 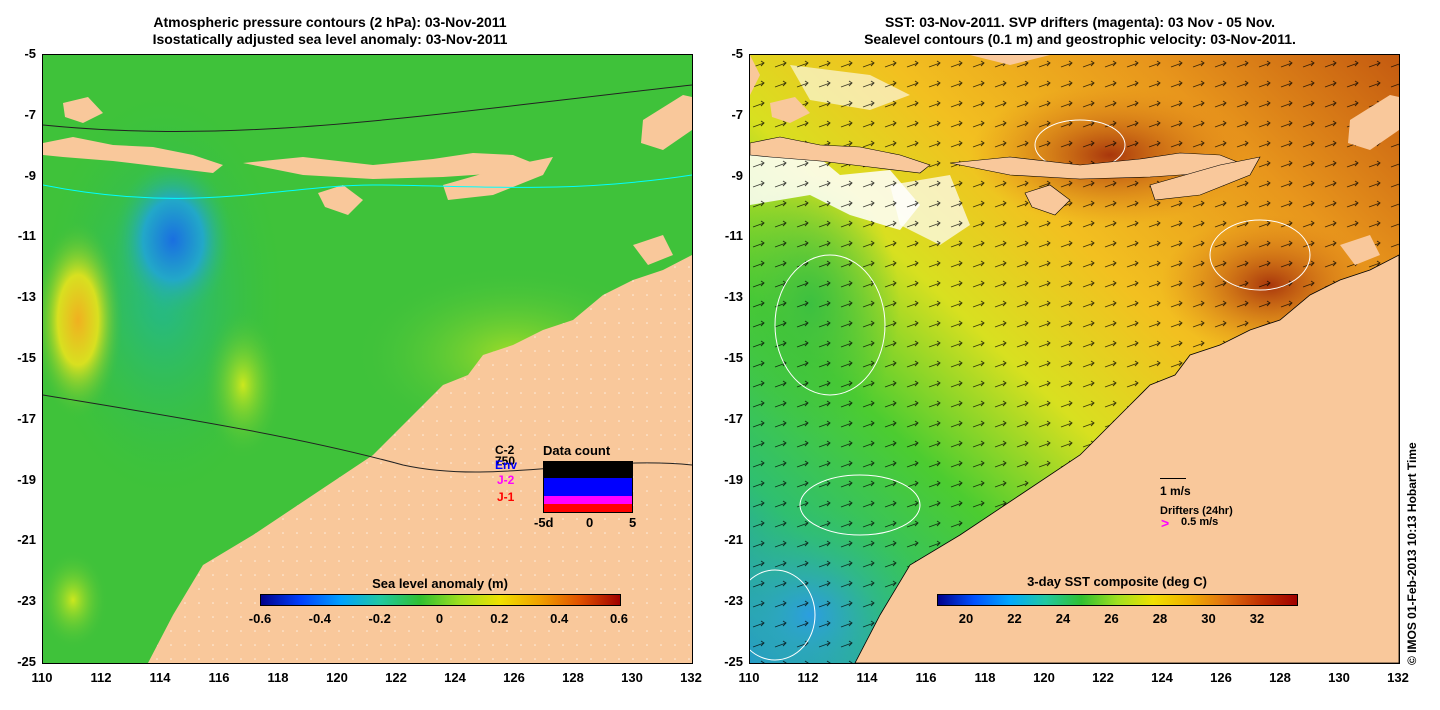 What do you see at coordinates (439, 618) in the screenshot?
I see `colorbar-tick-label: 0` at bounding box center [439, 618].